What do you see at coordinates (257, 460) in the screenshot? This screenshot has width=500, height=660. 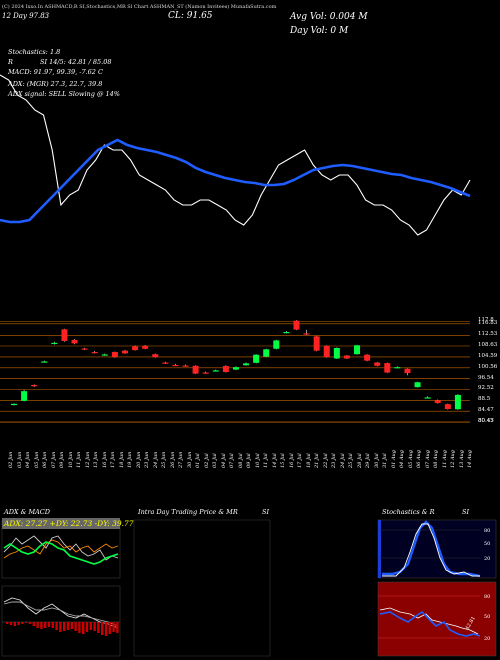 I see `date-tick-label: 10 Jul` at bounding box center [257, 460].